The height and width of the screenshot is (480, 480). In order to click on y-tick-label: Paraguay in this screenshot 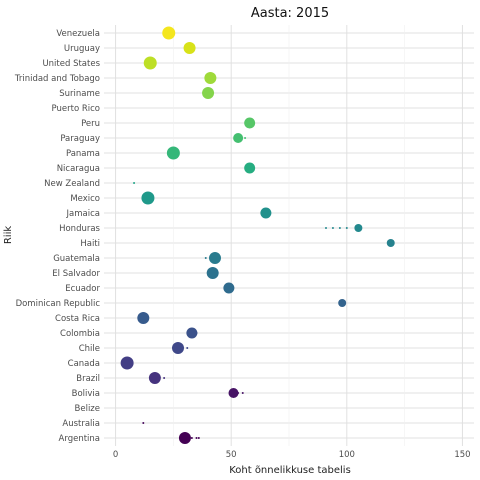, I will do `click(80, 139)`.